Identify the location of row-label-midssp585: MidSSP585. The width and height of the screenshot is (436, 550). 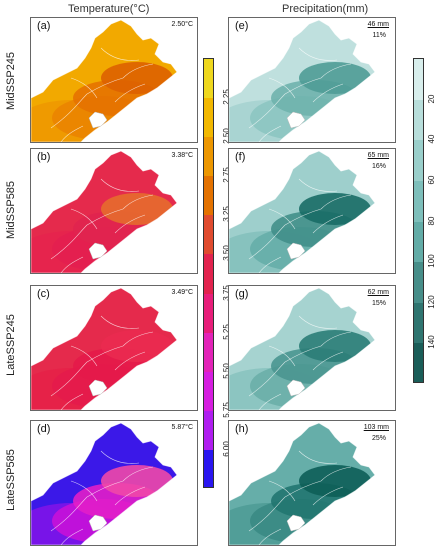
(11, 210).